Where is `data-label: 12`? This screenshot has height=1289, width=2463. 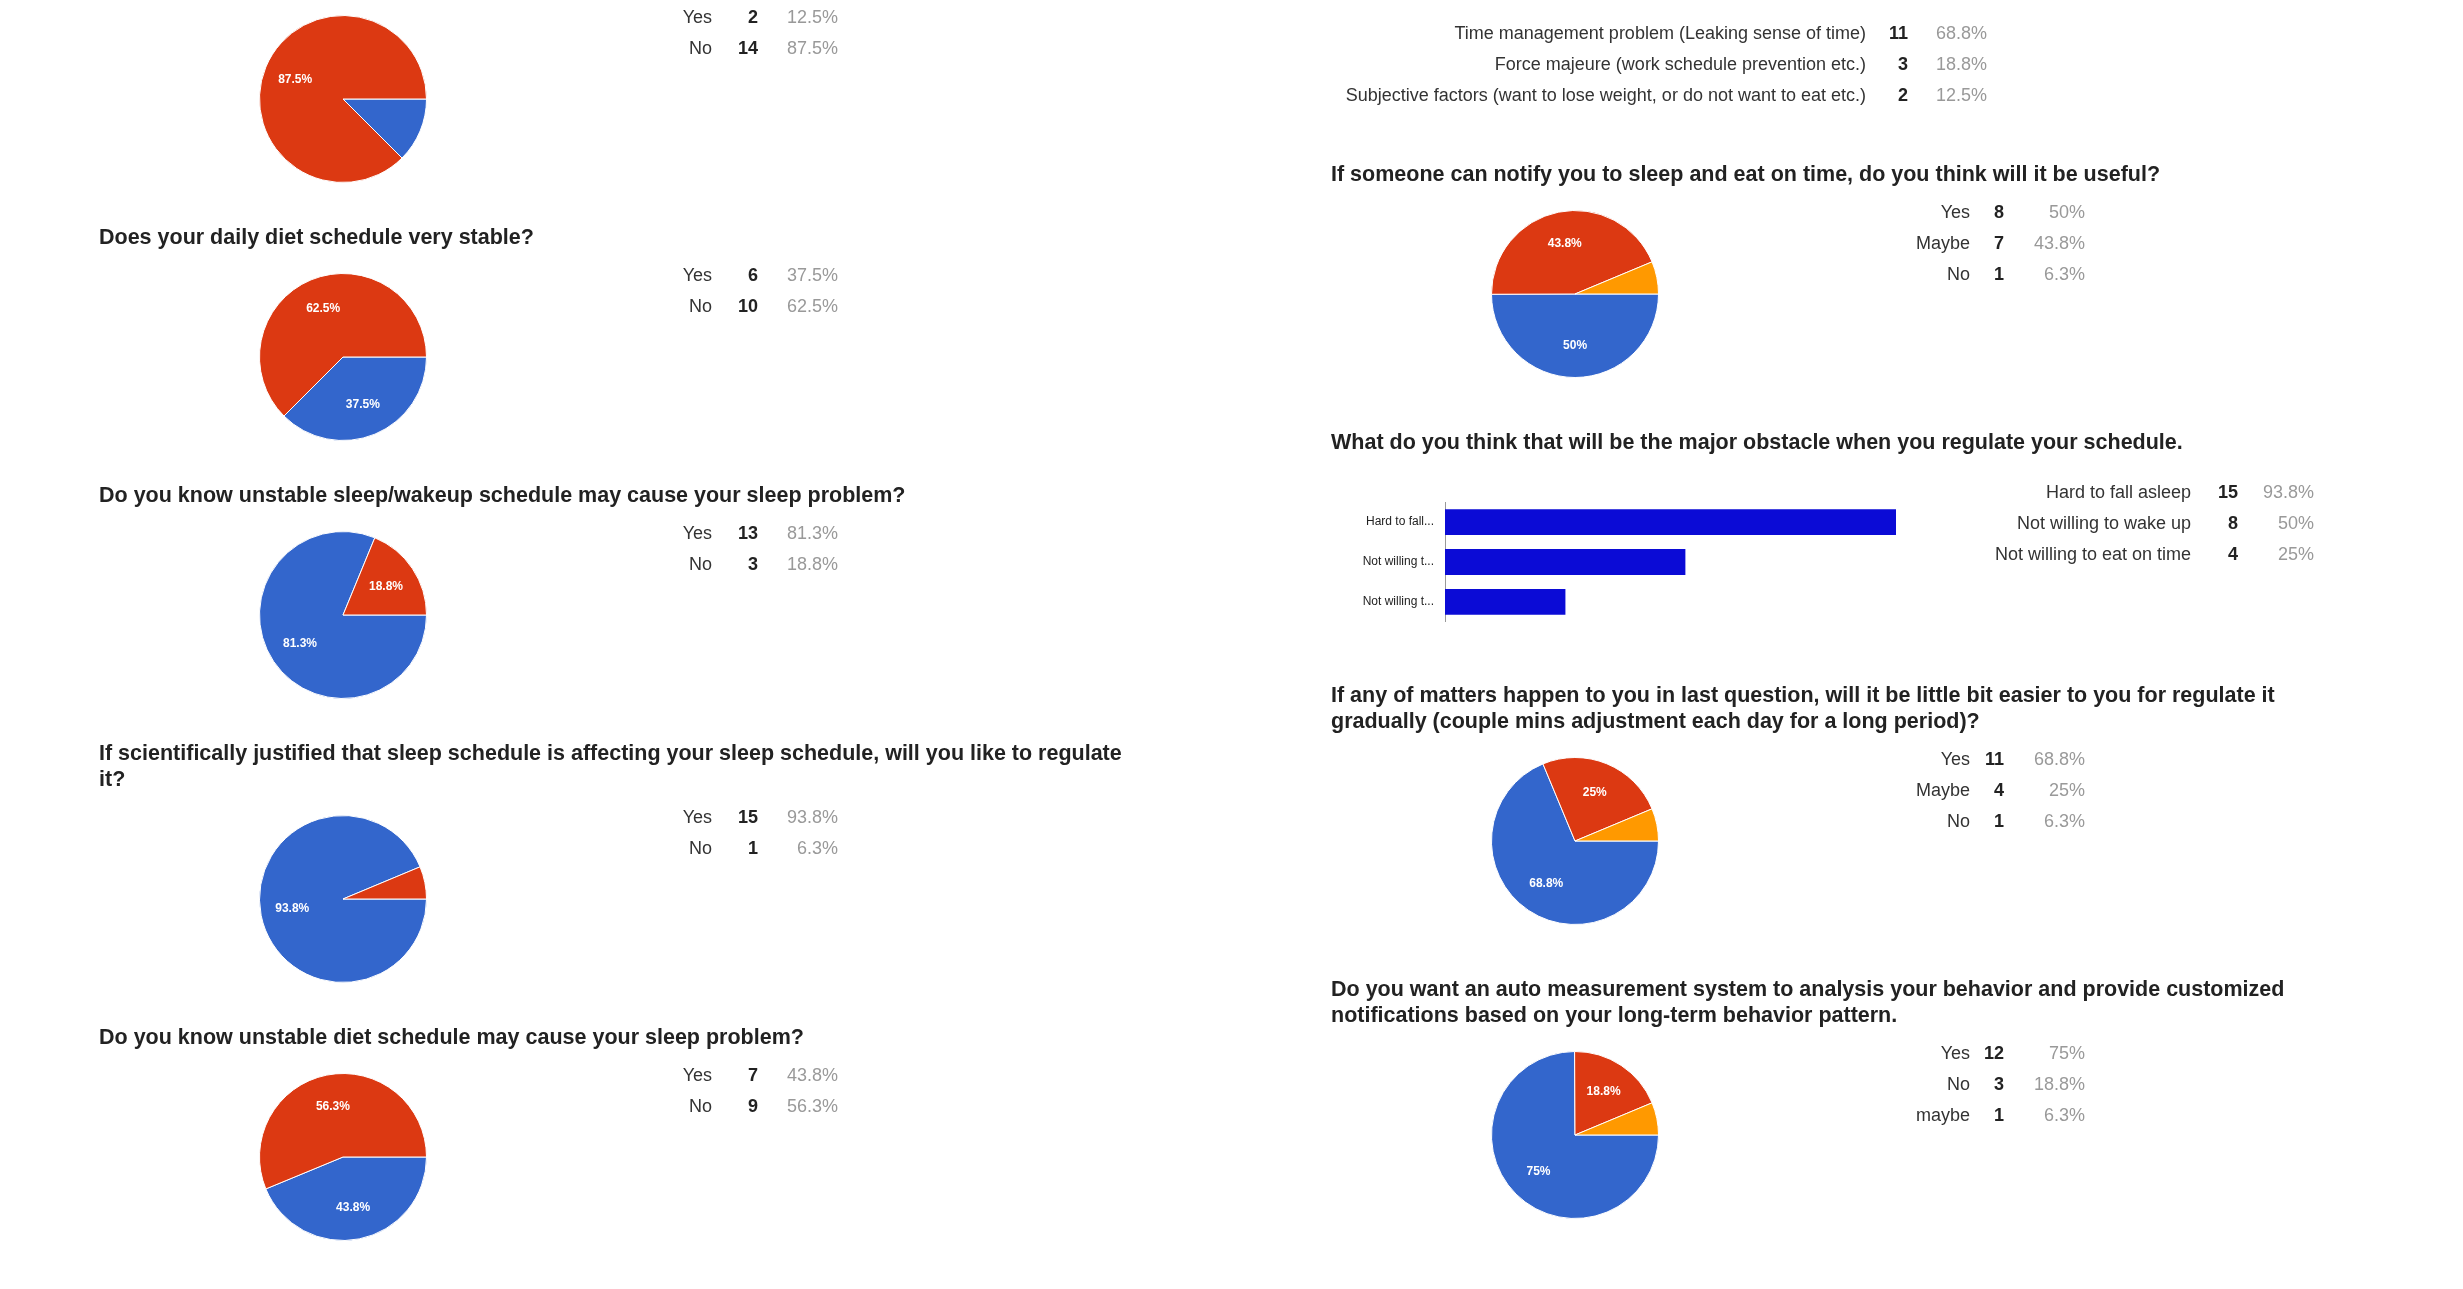 data-label: 12 is located at coordinates (1993, 1053).